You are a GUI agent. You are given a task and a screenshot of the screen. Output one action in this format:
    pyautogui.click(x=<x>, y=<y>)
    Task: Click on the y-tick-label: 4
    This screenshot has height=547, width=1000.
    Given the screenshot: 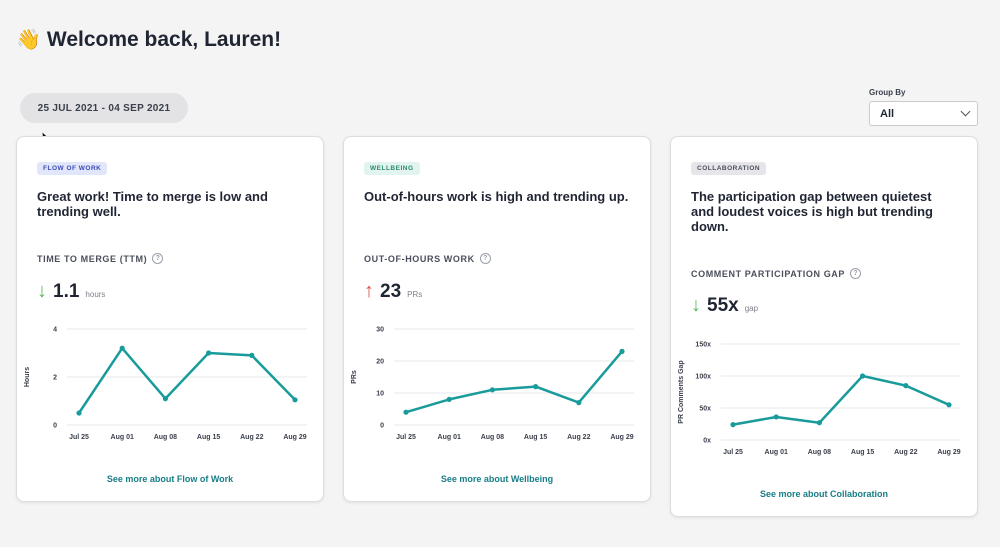 What is the action you would take?
    pyautogui.click(x=55, y=330)
    